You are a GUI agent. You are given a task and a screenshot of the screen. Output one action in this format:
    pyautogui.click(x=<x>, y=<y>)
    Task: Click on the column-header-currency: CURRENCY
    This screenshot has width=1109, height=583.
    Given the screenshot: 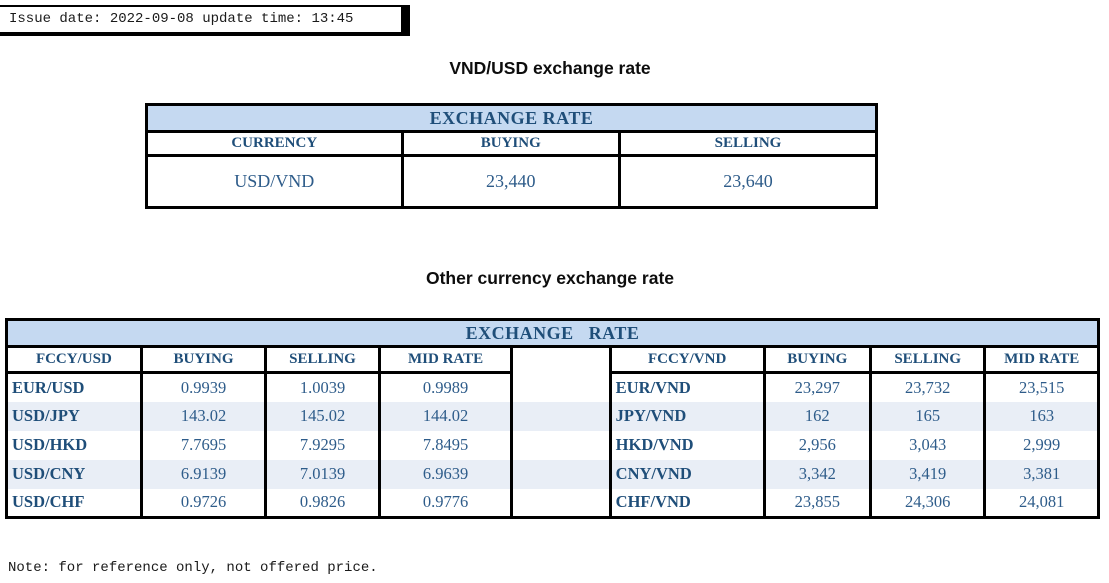 What is the action you would take?
    pyautogui.click(x=274, y=143)
    